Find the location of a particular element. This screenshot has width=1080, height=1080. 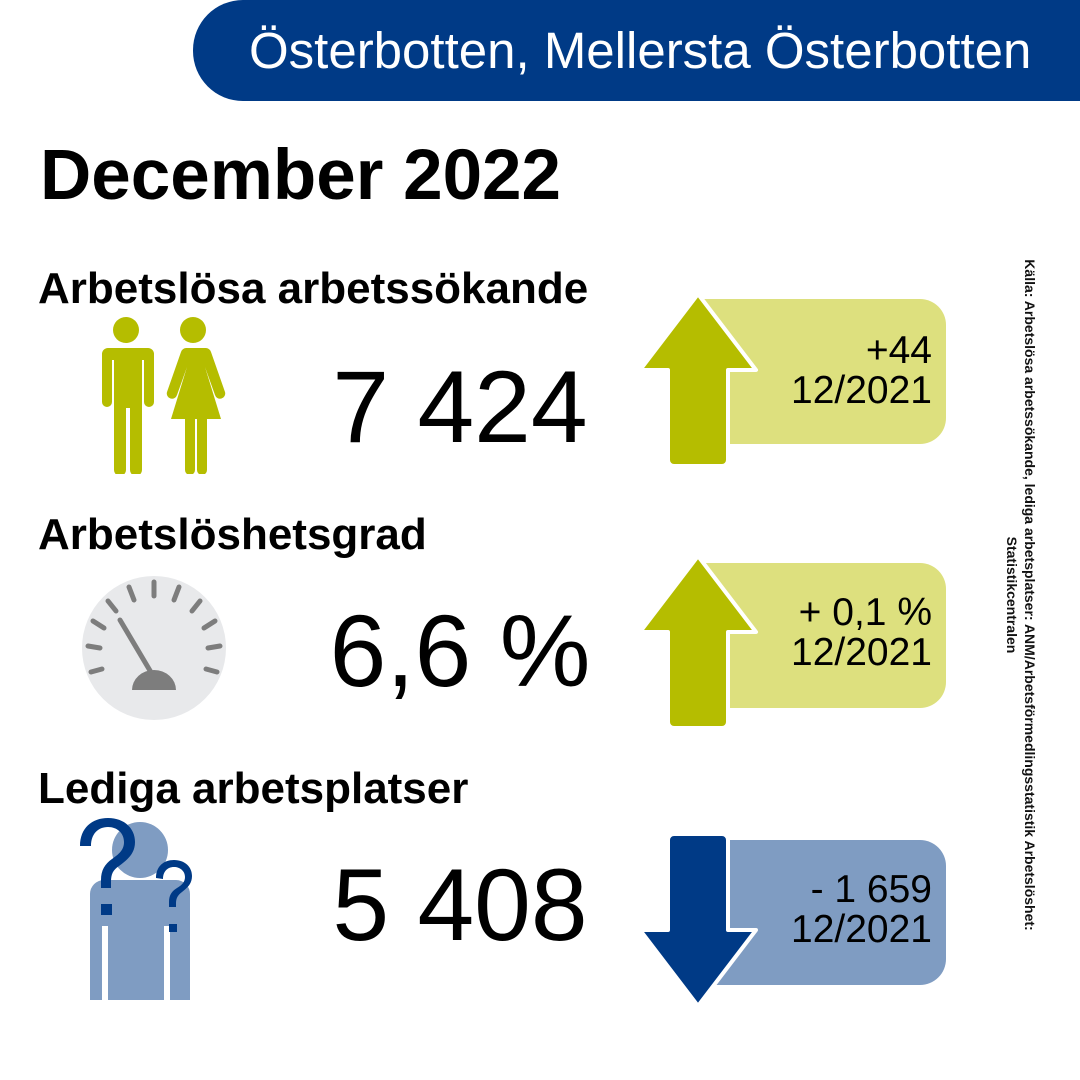

period-title: December 2022 is located at coordinates (301, 175).